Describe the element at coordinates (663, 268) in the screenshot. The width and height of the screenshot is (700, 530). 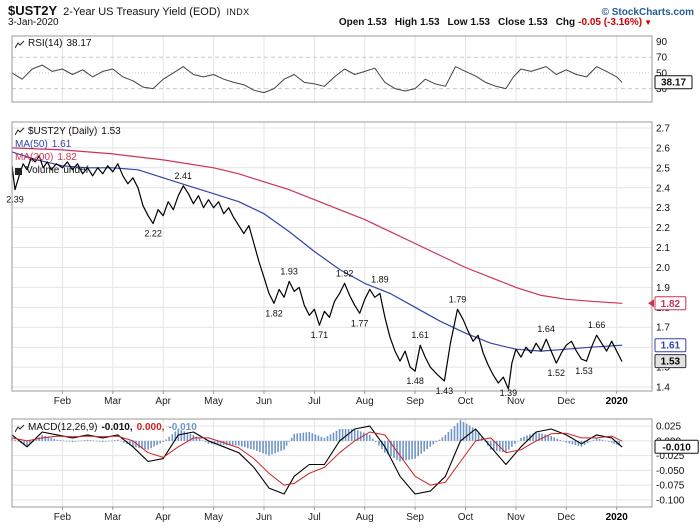
I see `axis-tick-label: 2.0` at that location.